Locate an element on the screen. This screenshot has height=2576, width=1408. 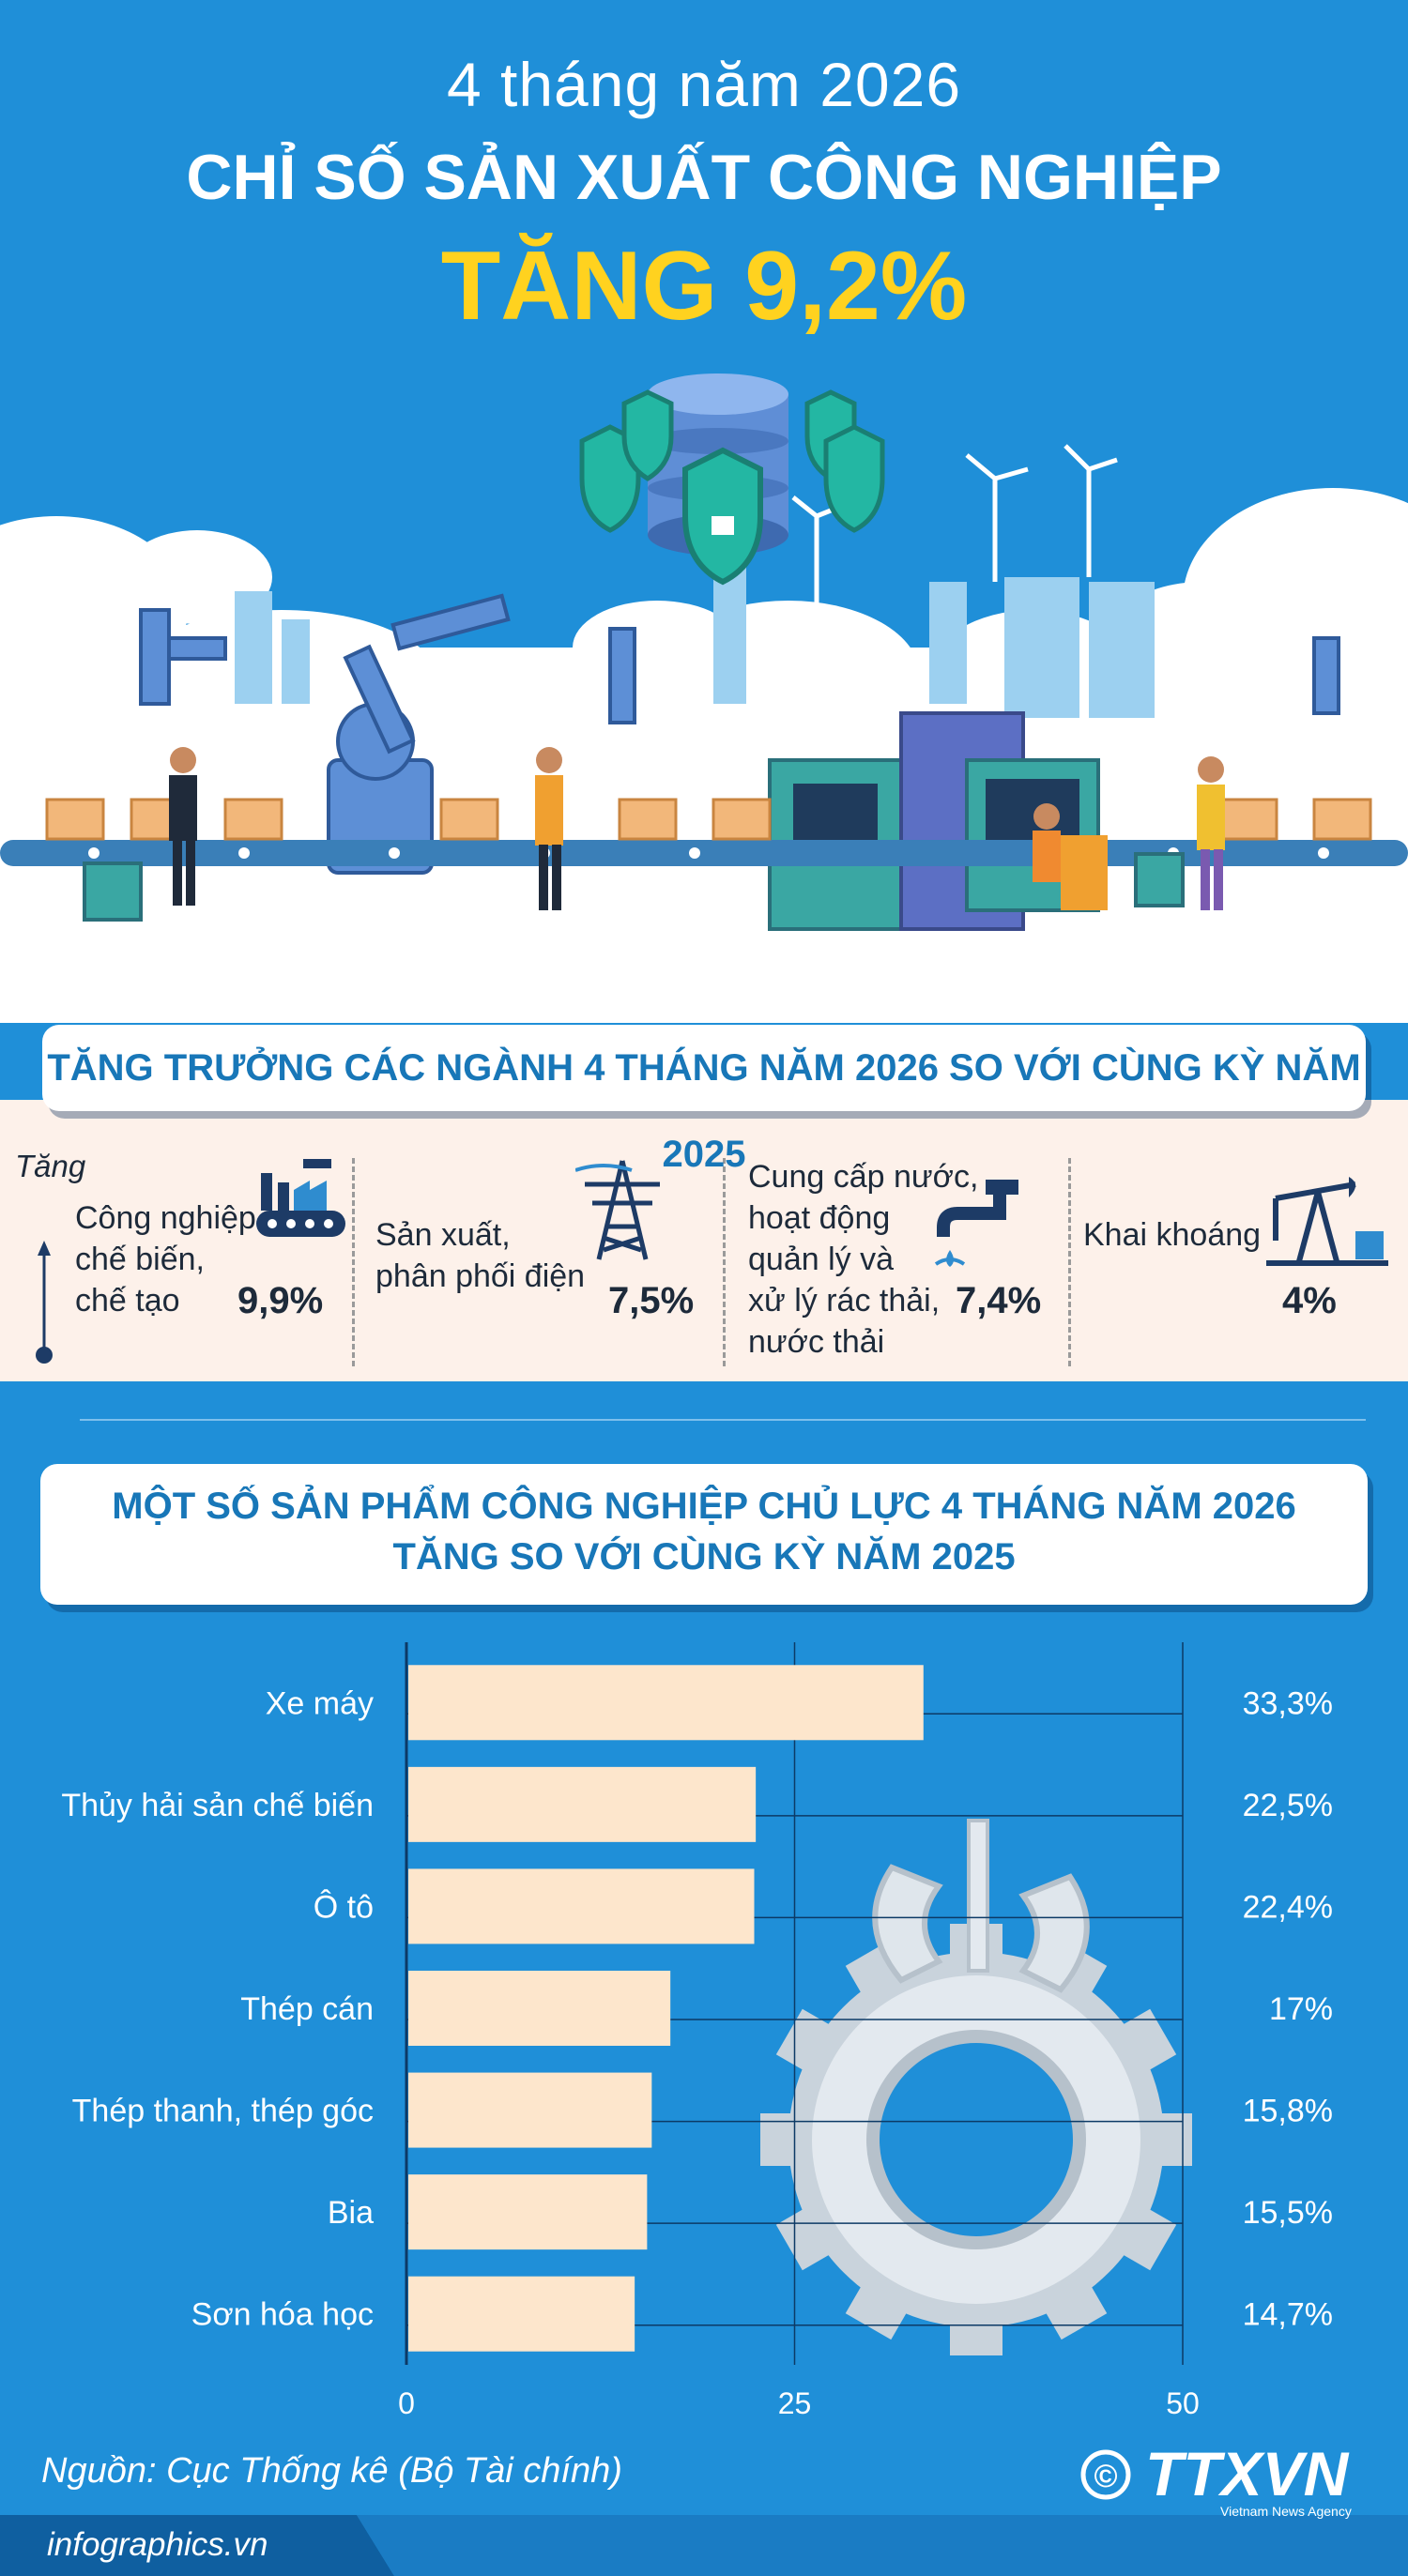
sector-card-mining: Khai khoáng 4% is located at coordinates (1240, 1240).